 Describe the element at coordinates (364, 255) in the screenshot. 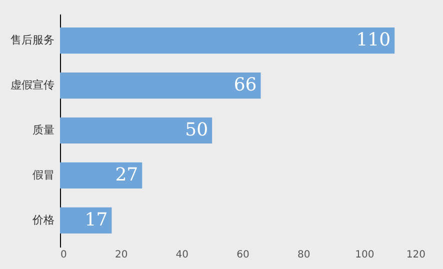

I see `x-tick-label: 100` at that location.